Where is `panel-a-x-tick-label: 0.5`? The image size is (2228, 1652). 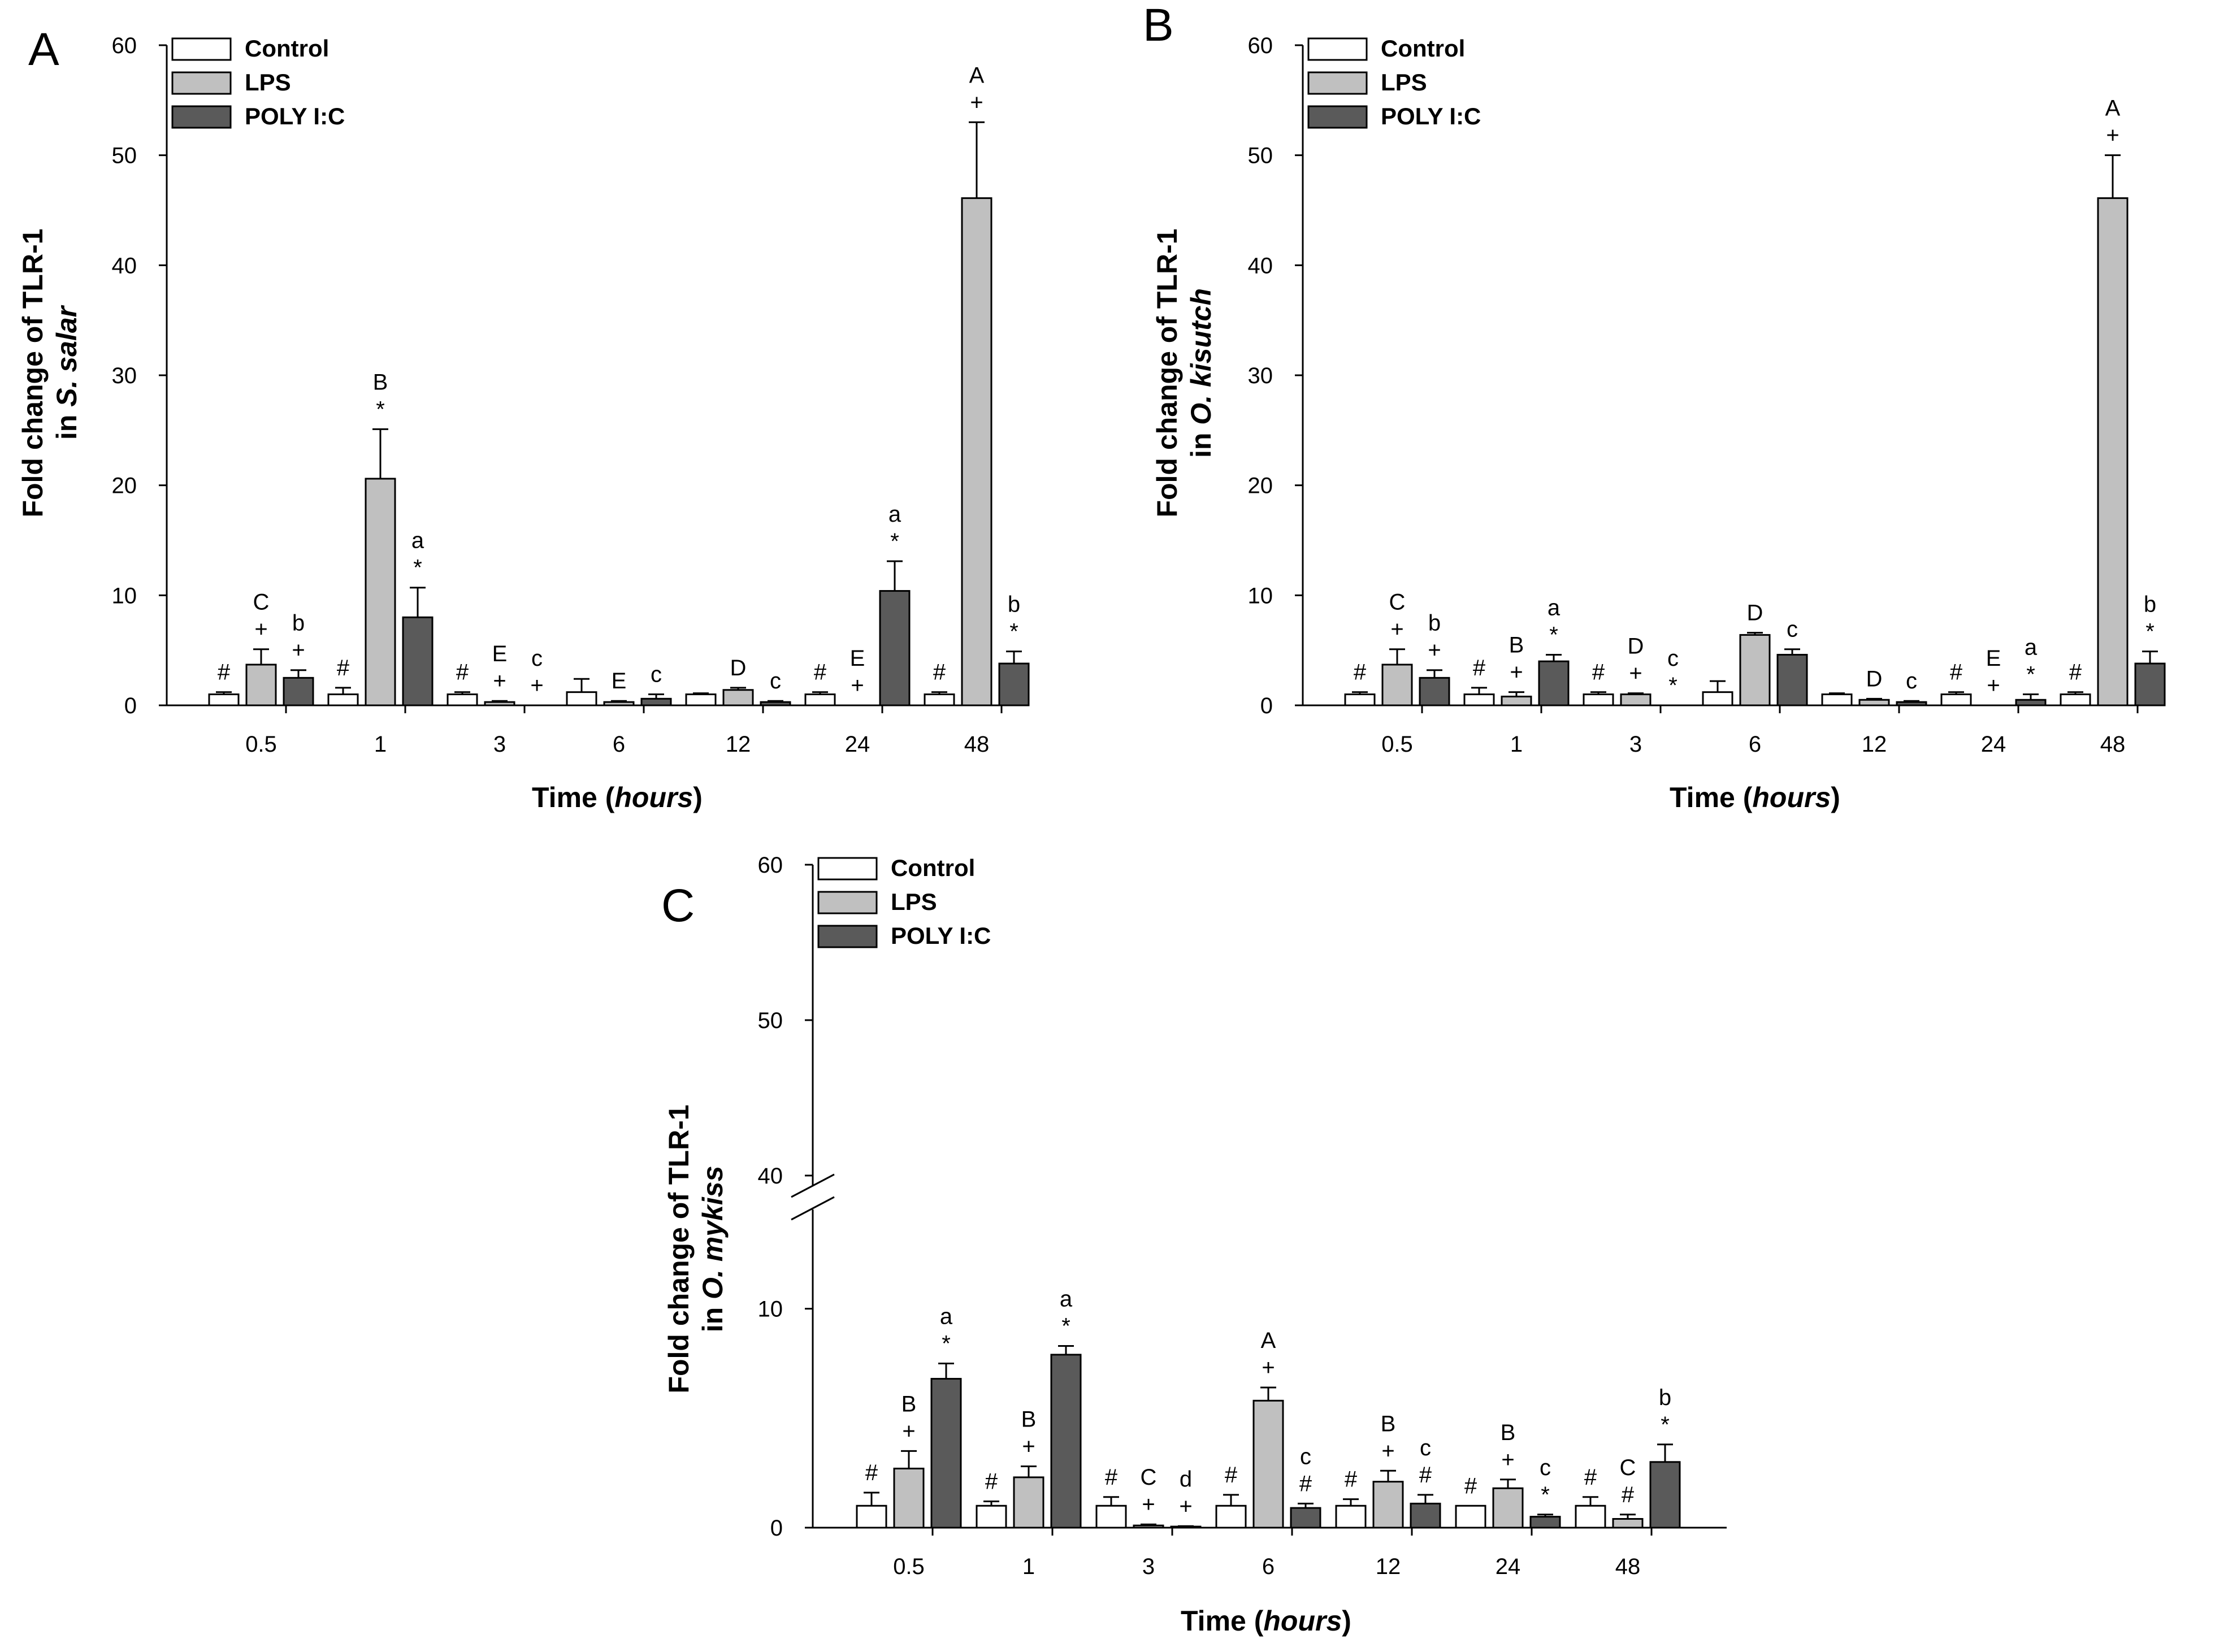
panel-a-x-tick-label: 0.5 is located at coordinates (261, 744).